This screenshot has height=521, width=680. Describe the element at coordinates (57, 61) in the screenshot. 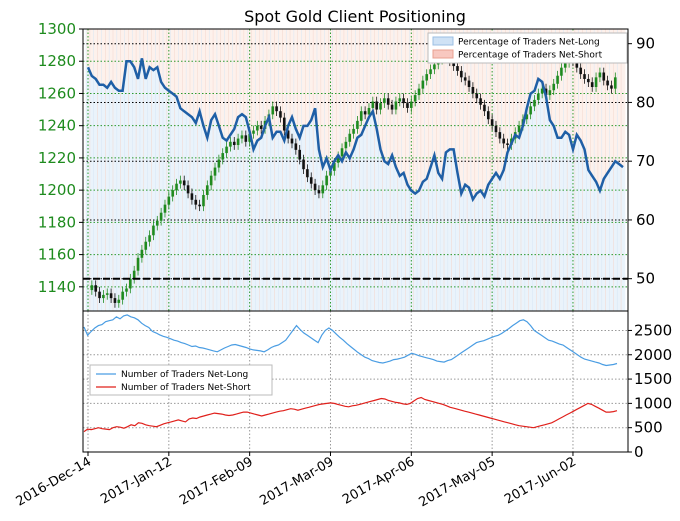

I see `left-tick-label: 1280` at that location.